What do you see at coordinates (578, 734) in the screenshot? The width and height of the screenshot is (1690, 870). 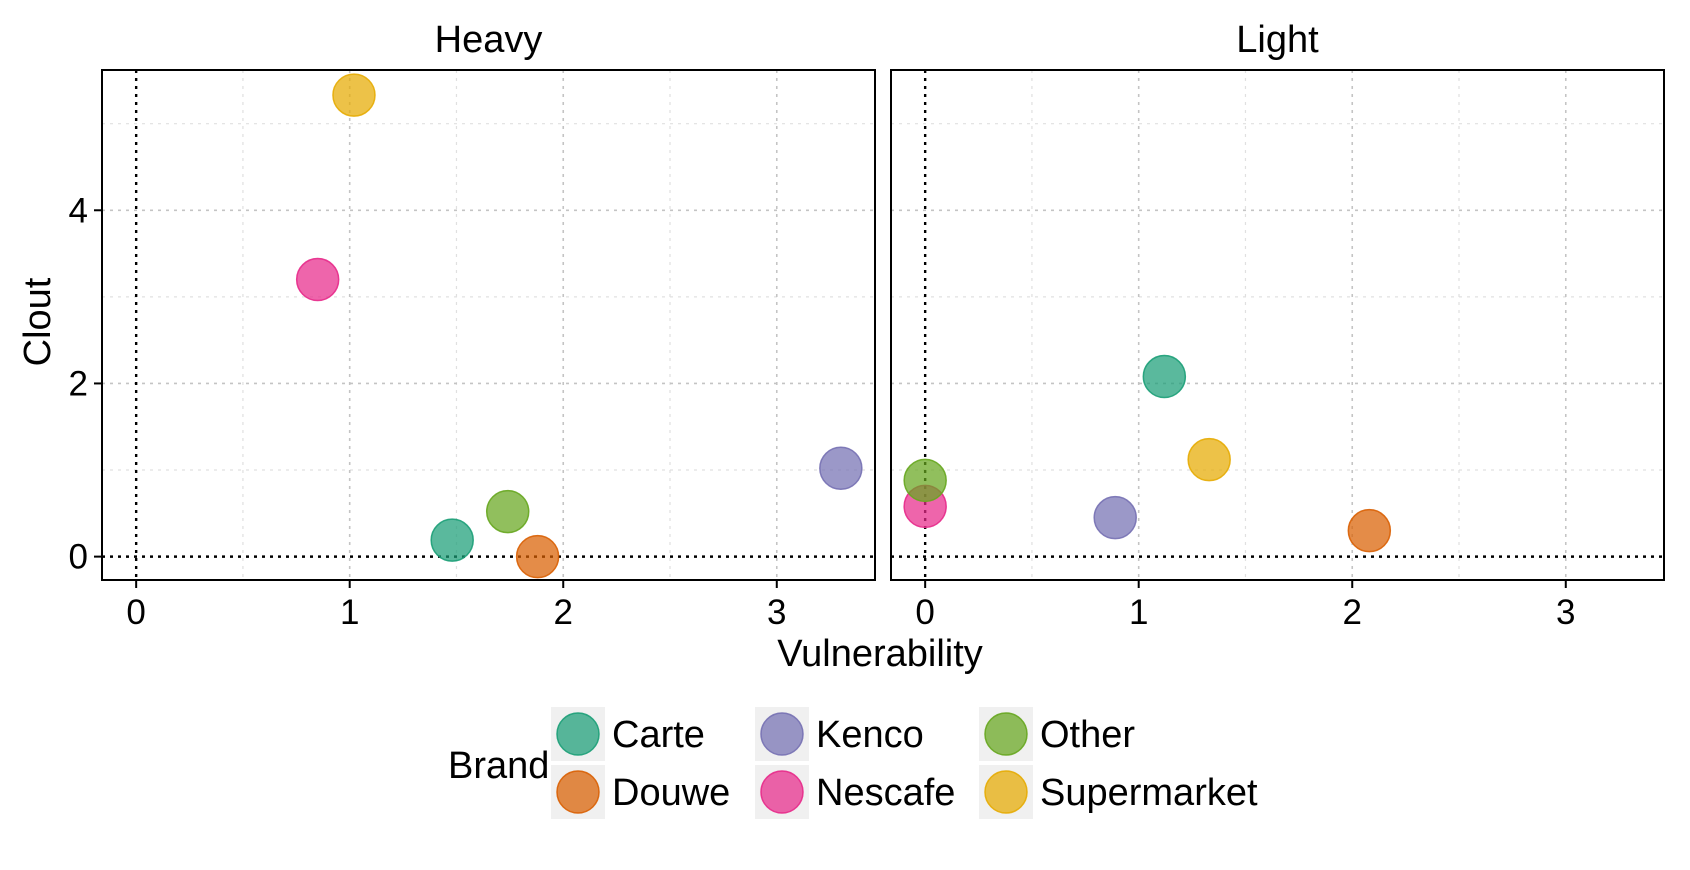 I see `legend-key-carte` at bounding box center [578, 734].